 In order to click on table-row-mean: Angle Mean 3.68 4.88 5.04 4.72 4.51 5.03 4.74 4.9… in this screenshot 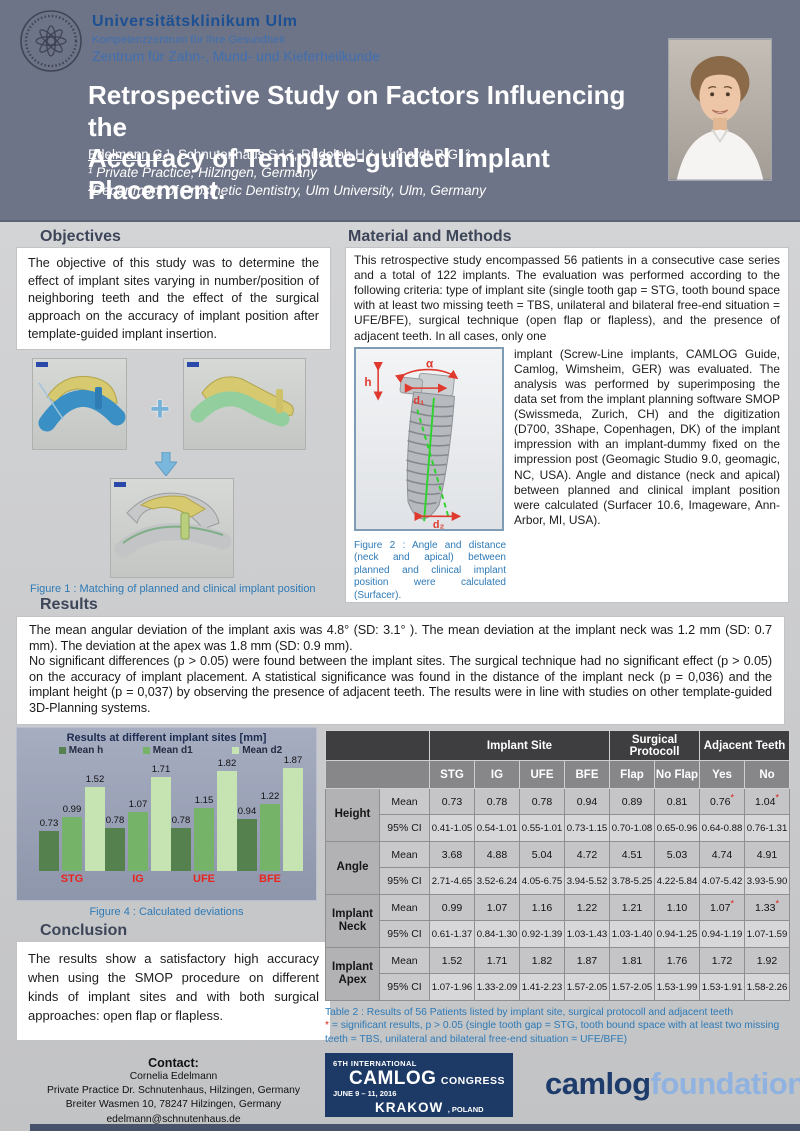, I will do `click(558, 868)`.